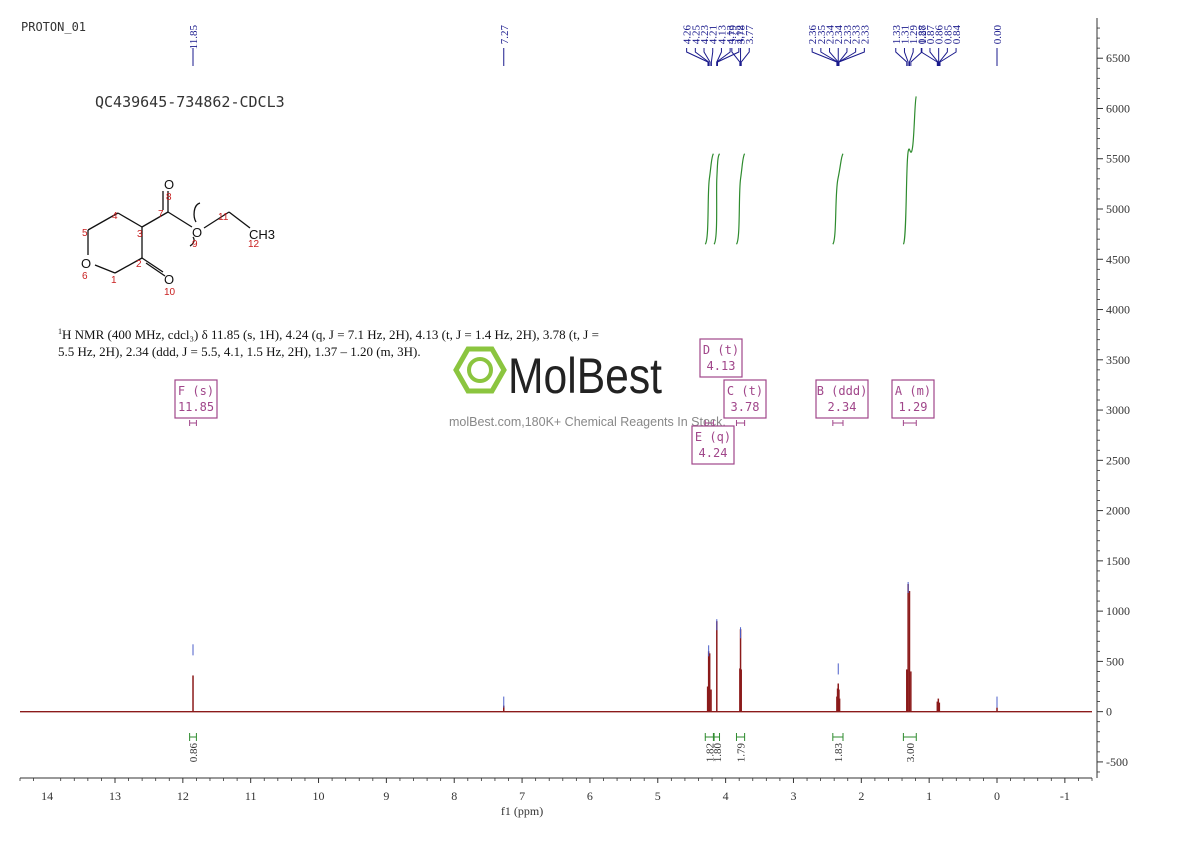  What do you see at coordinates (522, 811) in the screenshot?
I see `x-axis-label: f1 (ppm)` at bounding box center [522, 811].